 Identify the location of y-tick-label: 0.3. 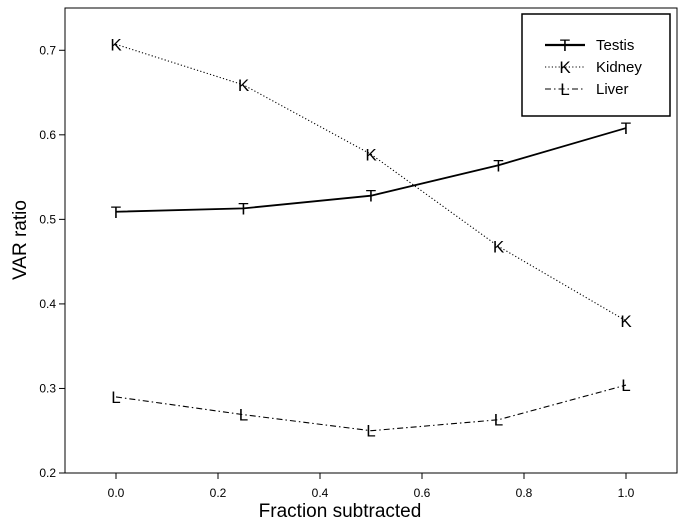
(47, 388).